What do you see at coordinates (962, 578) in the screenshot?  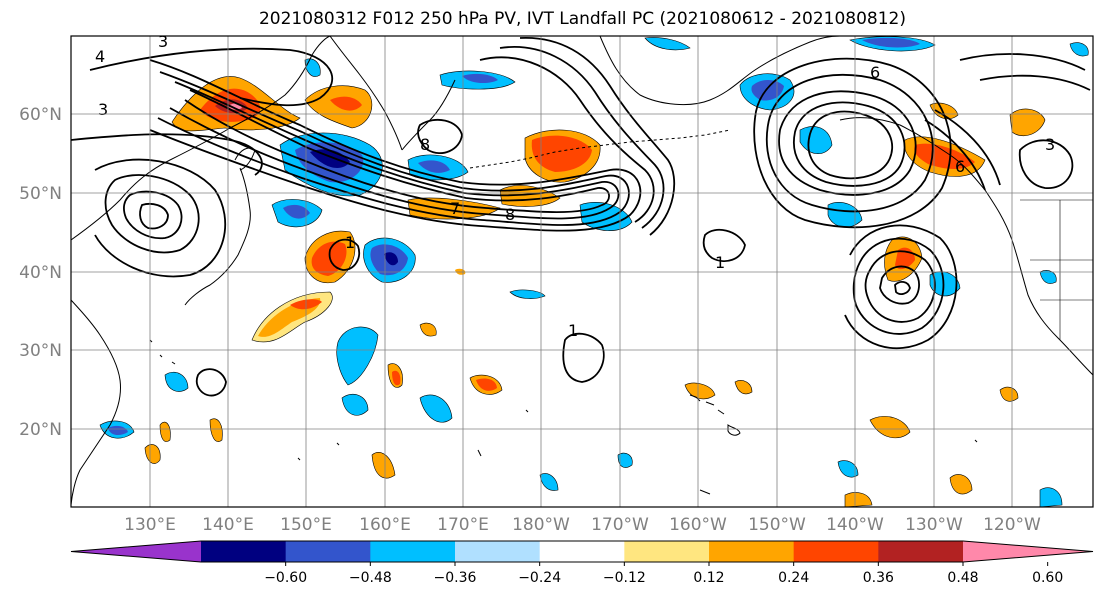 I see `colorbar-tick-label: 0.48` at bounding box center [962, 578].